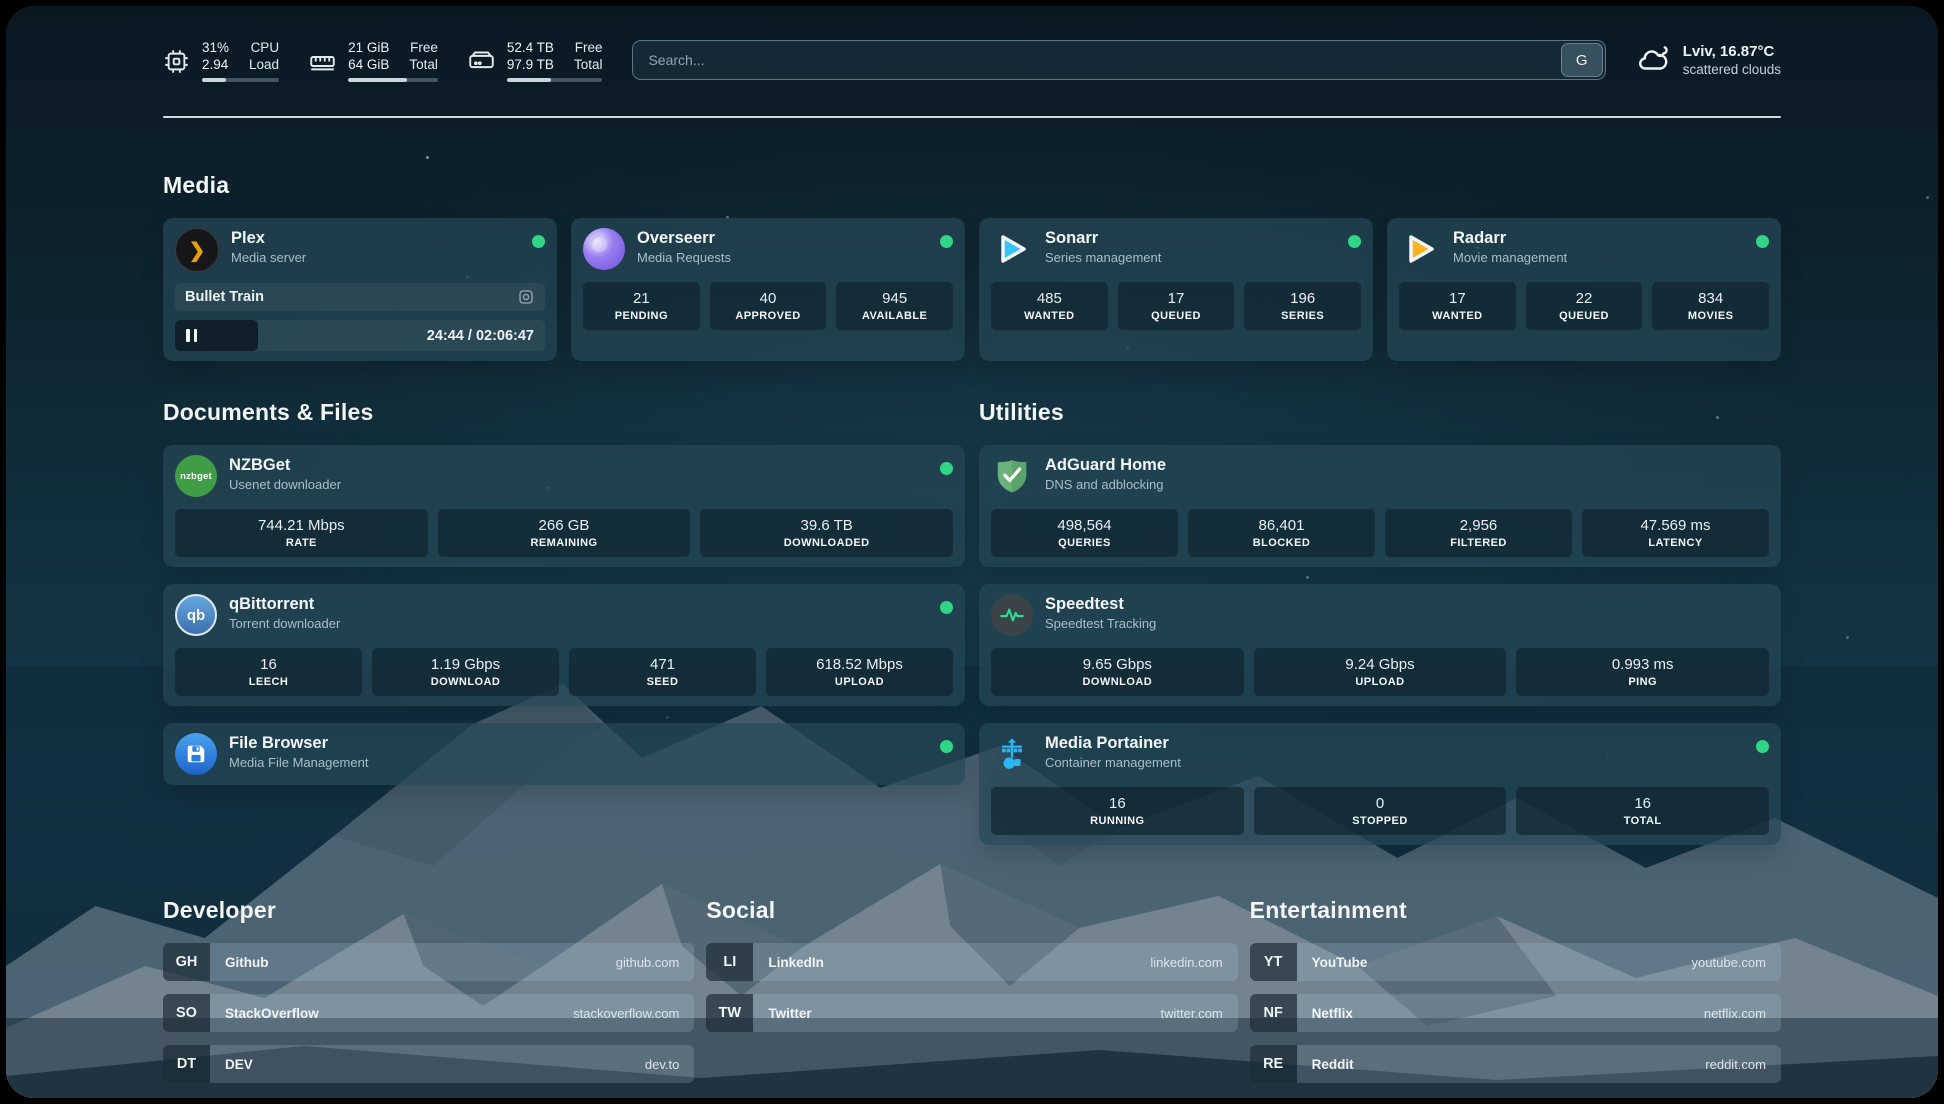 Image resolution: width=1944 pixels, height=1104 pixels. What do you see at coordinates (1478, 533) in the screenshot?
I see `stat-block: 2,956 FILTERED` at bounding box center [1478, 533].